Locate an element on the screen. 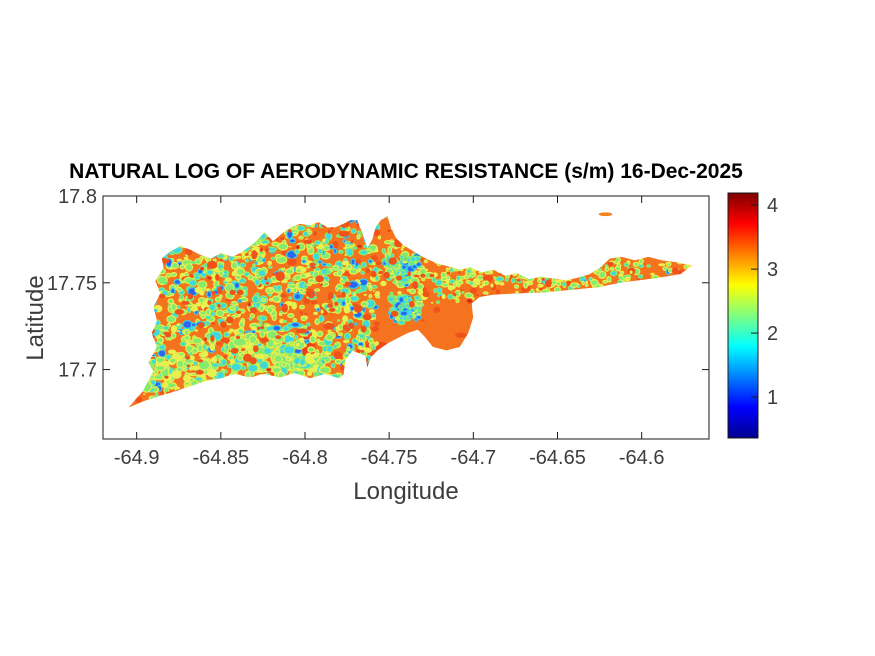 This screenshot has width=875, height=656. x-tick-label: -64.85 is located at coordinates (220, 458).